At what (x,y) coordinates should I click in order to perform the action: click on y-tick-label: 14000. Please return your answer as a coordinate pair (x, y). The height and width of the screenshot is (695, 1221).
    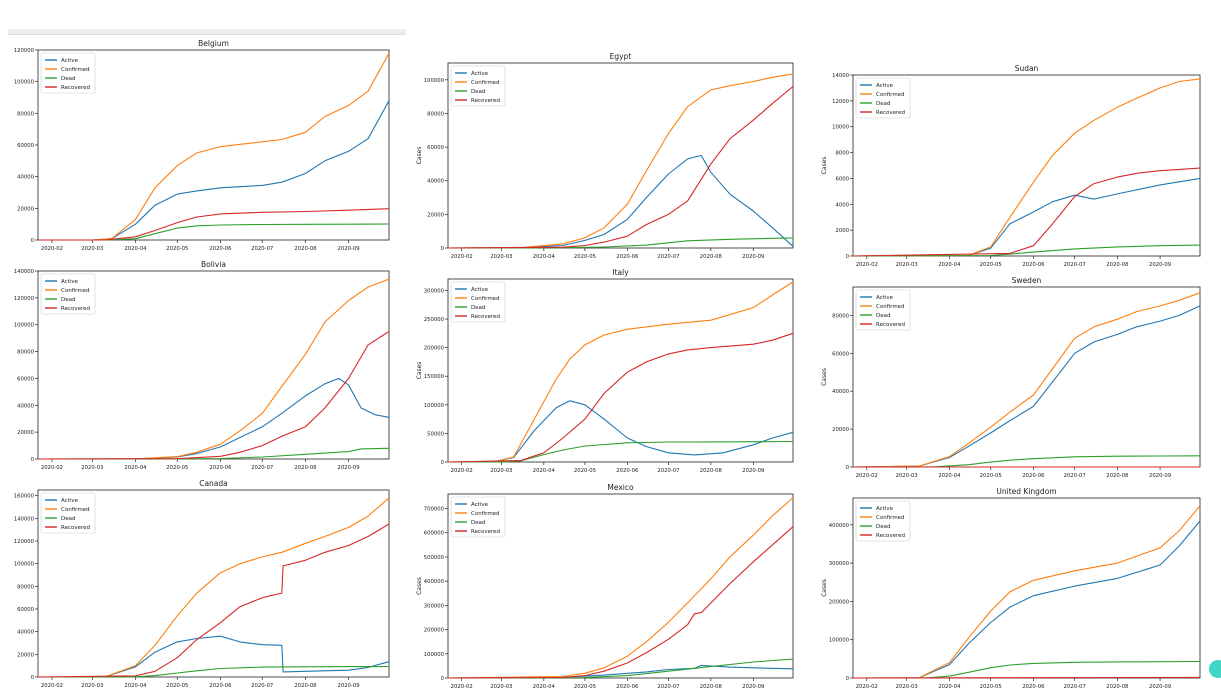
    Looking at the image, I should click on (840, 76).